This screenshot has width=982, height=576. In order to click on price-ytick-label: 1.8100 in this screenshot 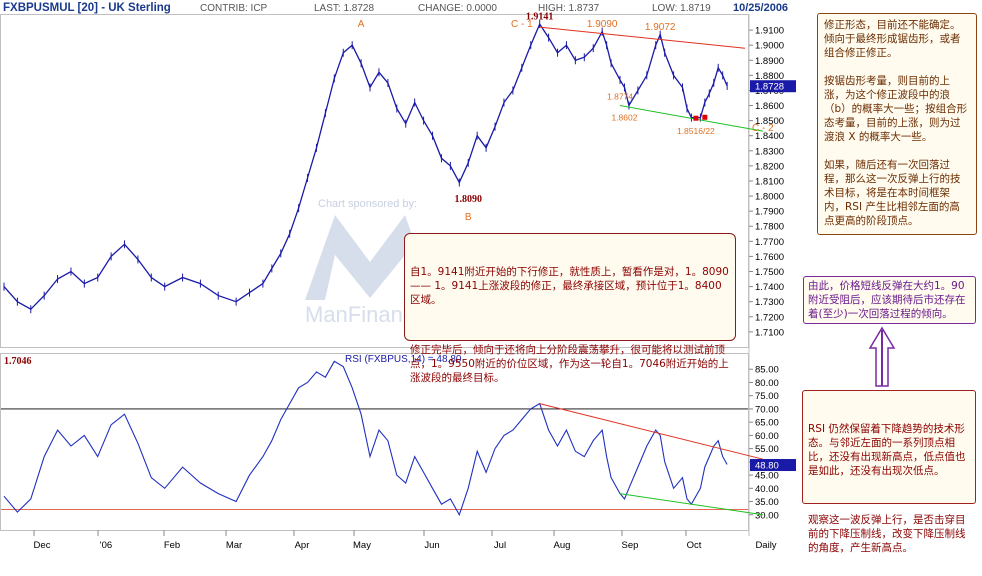, I will do `click(769, 181)`.